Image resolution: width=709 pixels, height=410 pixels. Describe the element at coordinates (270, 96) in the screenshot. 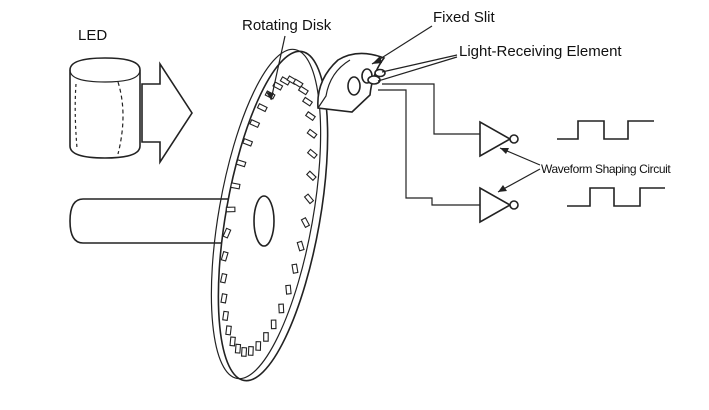

I see `rotating-disk-leader-arrowhead` at that location.